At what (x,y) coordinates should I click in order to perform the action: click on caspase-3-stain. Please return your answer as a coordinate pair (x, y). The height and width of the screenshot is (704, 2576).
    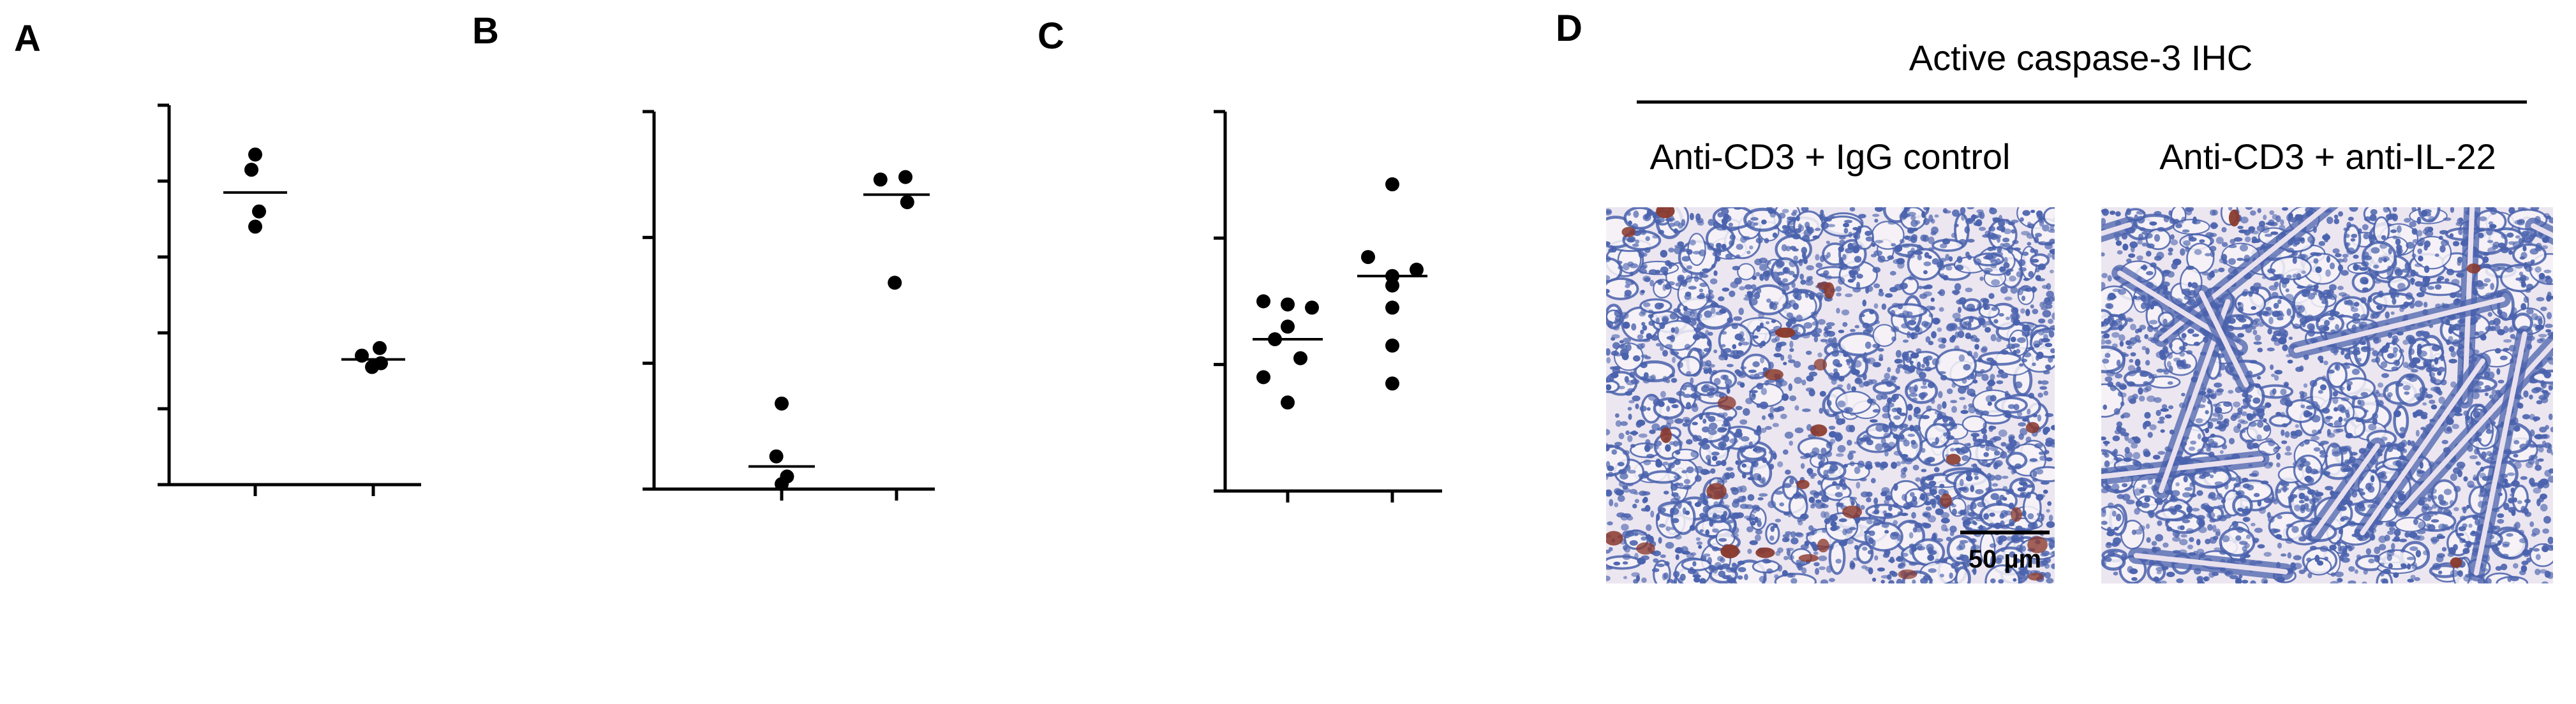
    Looking at the image, I should click on (2017, 514).